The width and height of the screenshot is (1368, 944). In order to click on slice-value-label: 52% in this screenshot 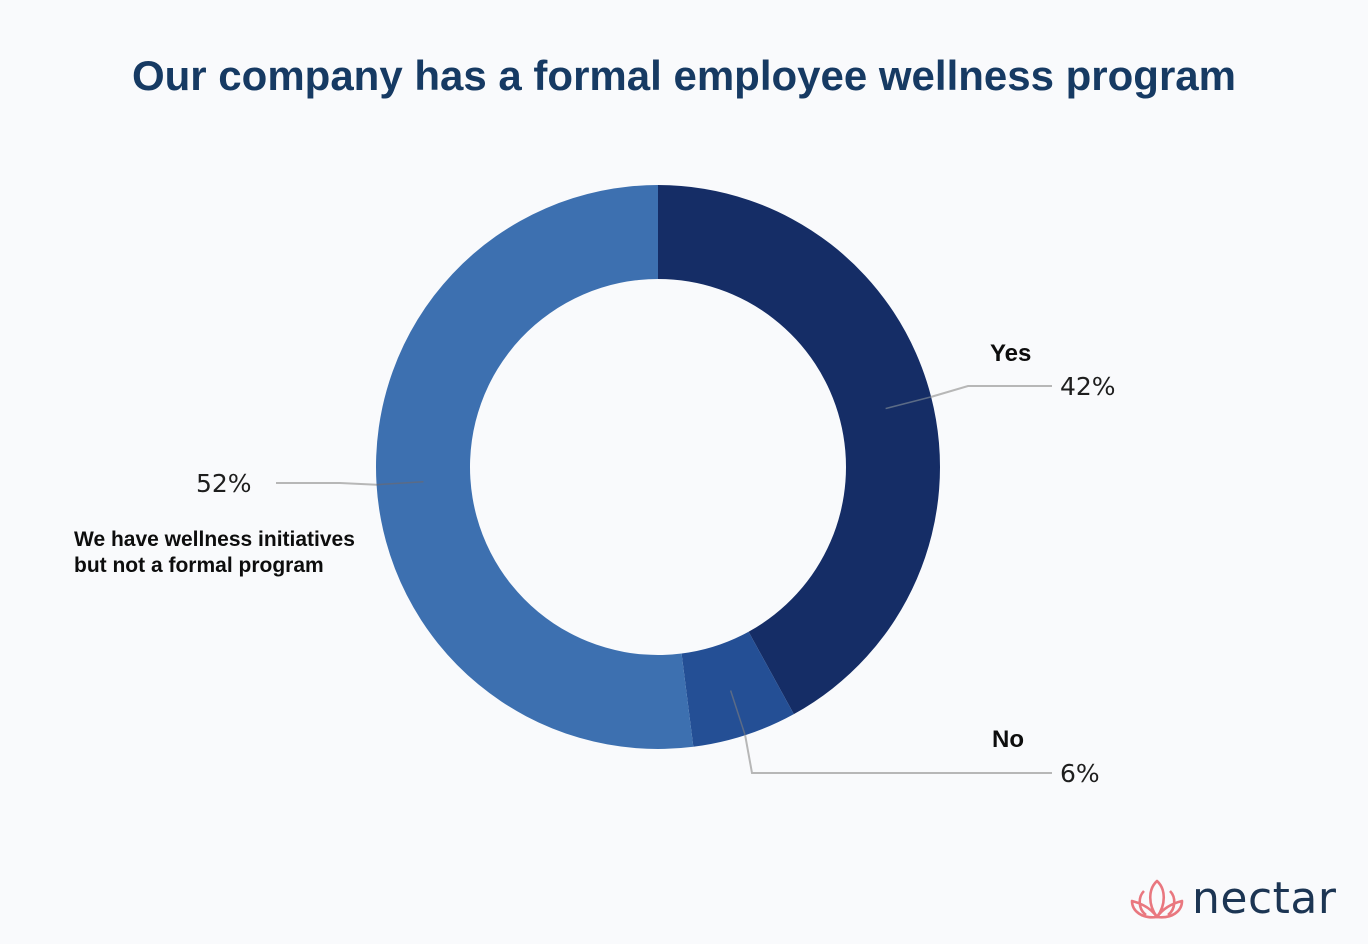, I will do `click(224, 483)`.